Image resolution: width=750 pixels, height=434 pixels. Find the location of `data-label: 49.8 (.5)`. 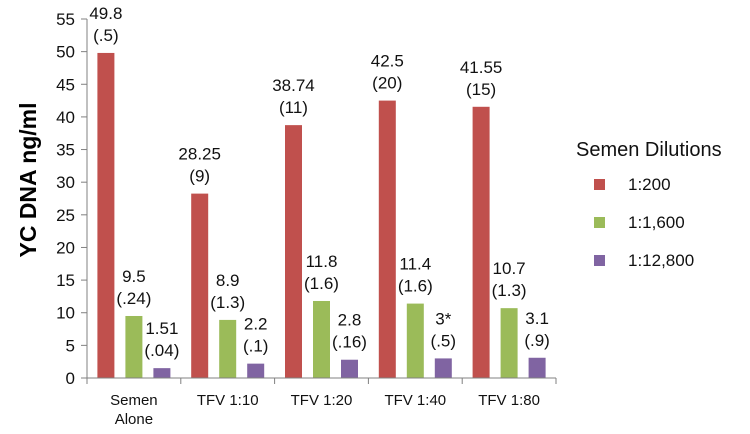

data-label: 49.8 (.5) is located at coordinates (105, 24).